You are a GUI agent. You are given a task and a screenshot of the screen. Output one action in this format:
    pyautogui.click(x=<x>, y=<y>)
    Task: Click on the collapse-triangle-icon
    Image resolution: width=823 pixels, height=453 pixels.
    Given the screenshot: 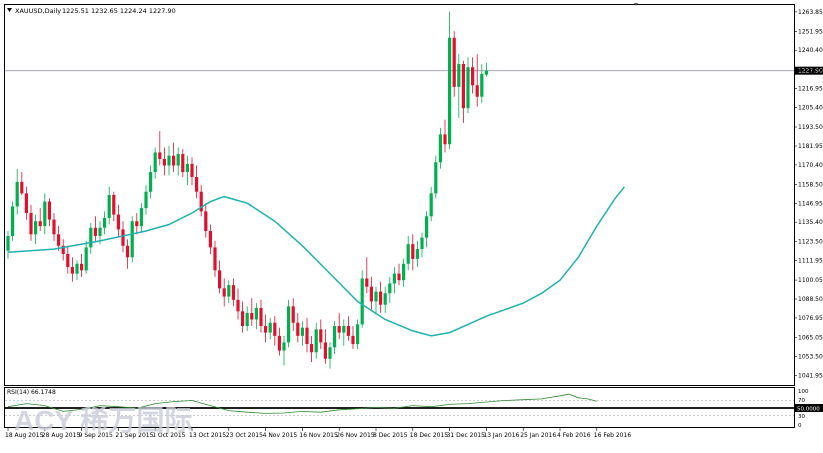 What is the action you would take?
    pyautogui.click(x=9, y=10)
    